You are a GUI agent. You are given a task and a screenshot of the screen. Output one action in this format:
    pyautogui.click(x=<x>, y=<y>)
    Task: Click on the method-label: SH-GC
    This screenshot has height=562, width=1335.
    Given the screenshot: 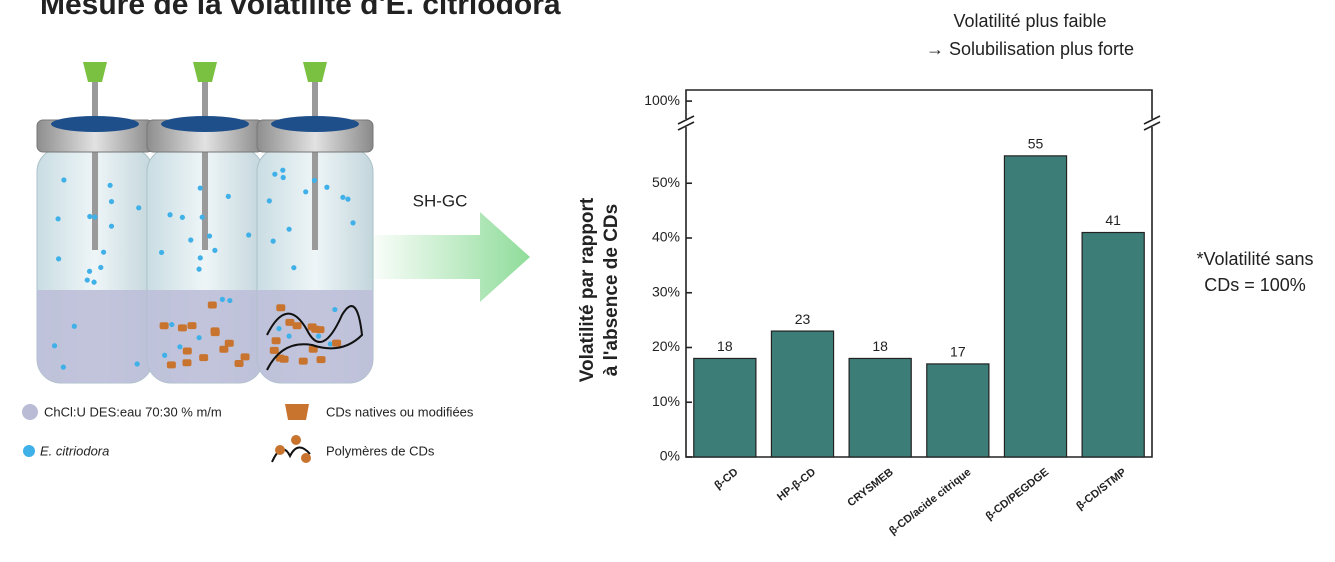 What is the action you would take?
    pyautogui.click(x=440, y=200)
    